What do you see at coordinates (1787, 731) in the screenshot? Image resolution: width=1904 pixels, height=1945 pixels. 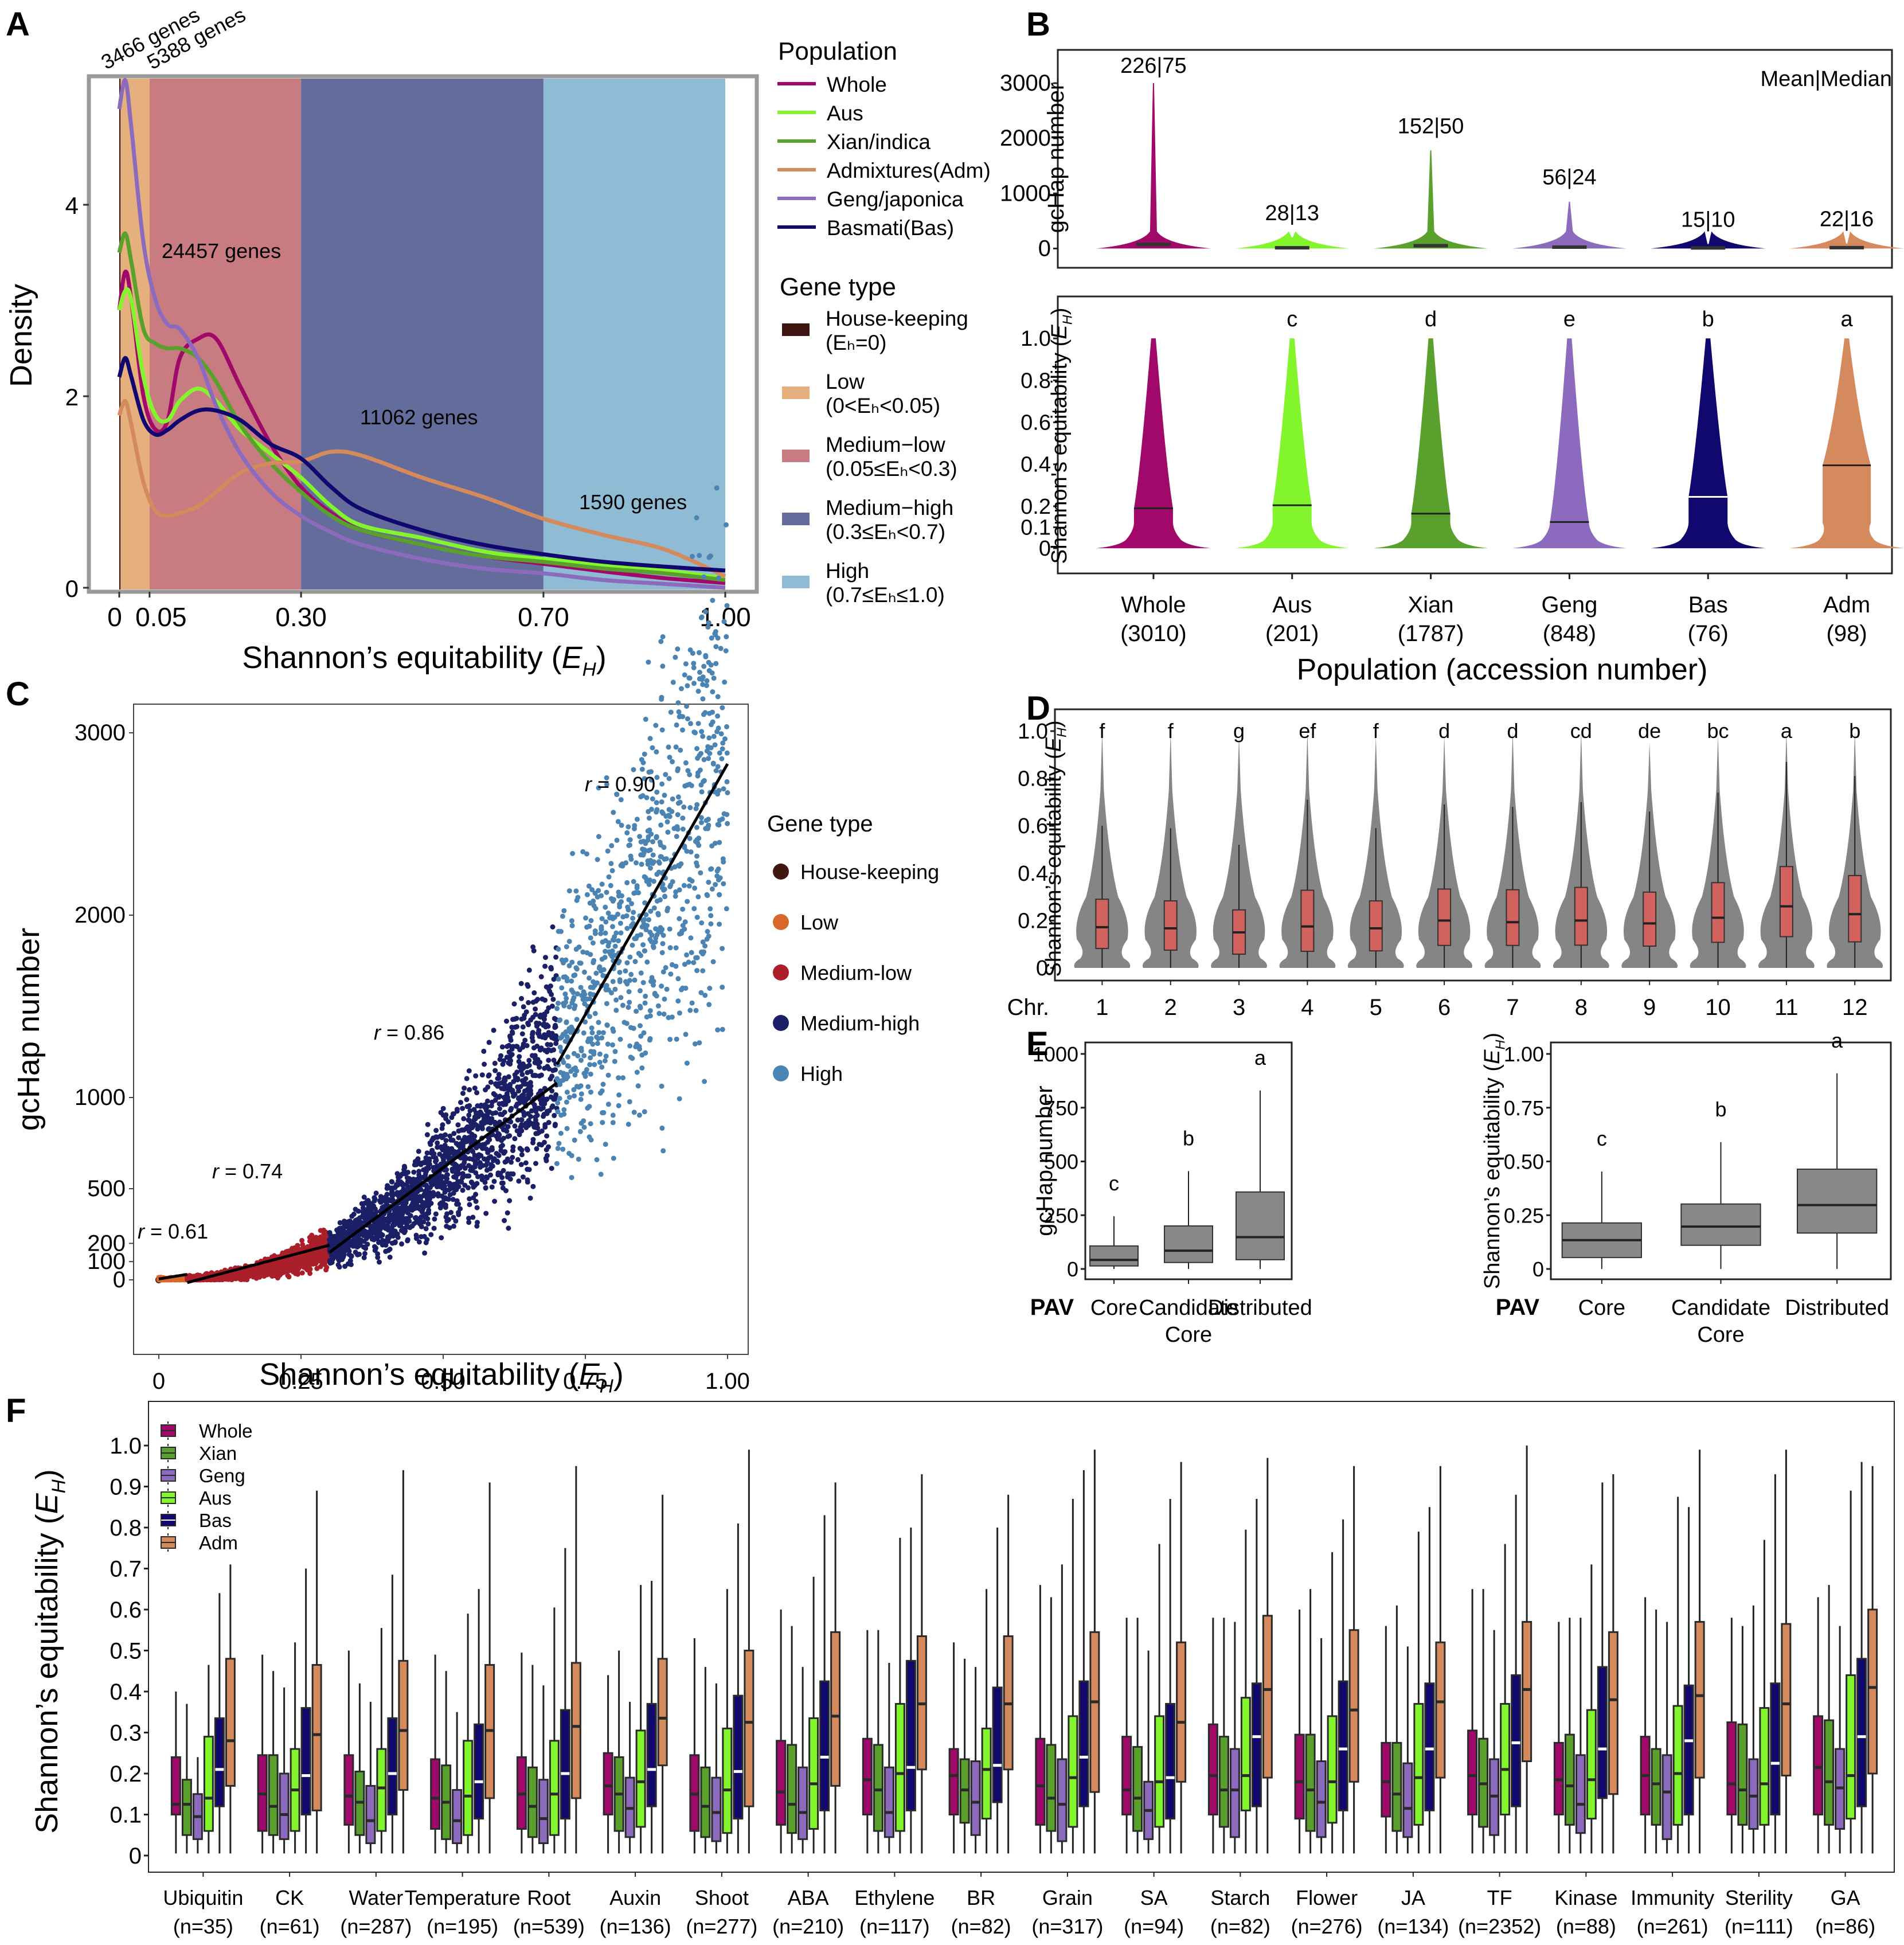 I see `significance-letter: a` at bounding box center [1787, 731].